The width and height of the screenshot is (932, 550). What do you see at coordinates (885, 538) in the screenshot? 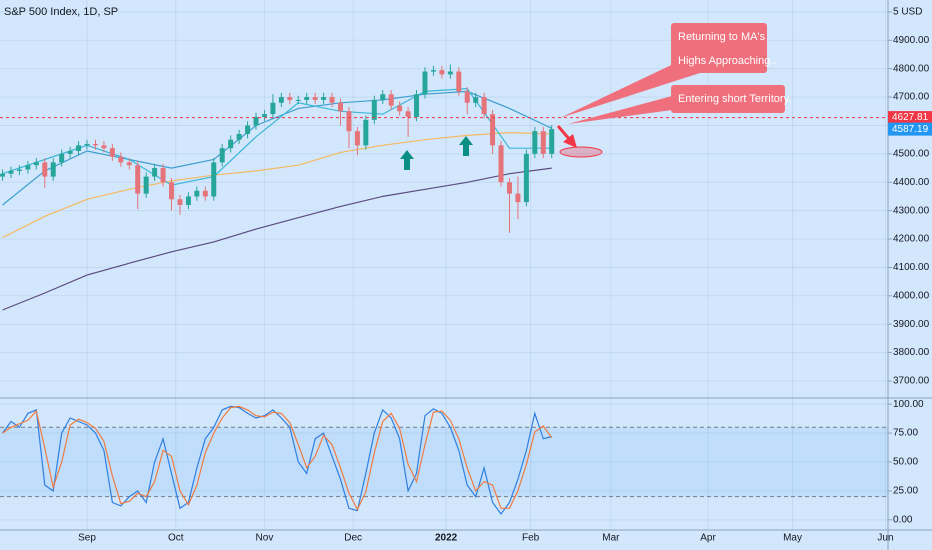
I see `x-tick-label: Jun` at bounding box center [885, 538].